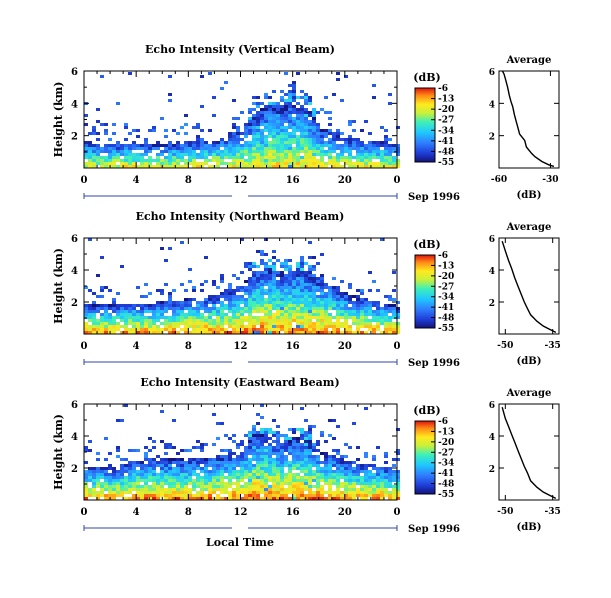 Image resolution: width=611 pixels, height=598 pixels. I want to click on x-tick-label: 0, so click(84, 346).